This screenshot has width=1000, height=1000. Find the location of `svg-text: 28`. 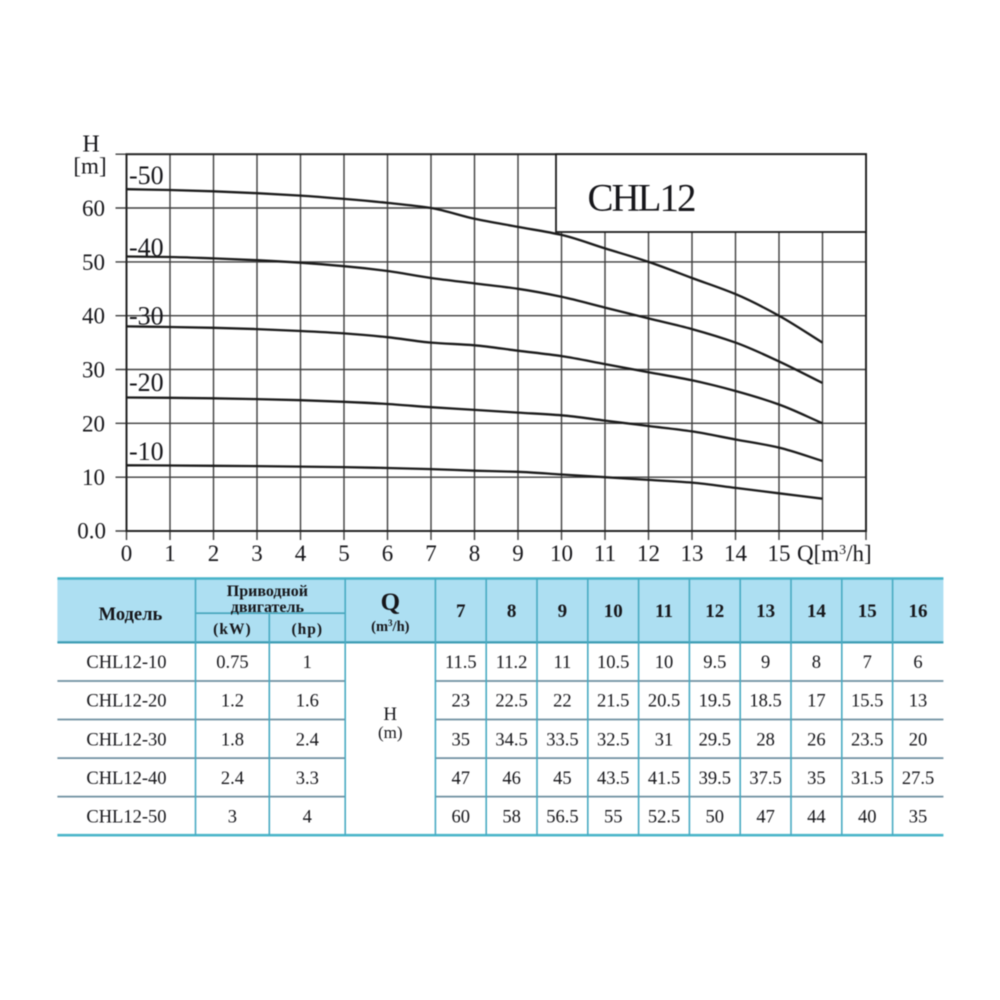

svg-text: 28 is located at coordinates (765, 740).